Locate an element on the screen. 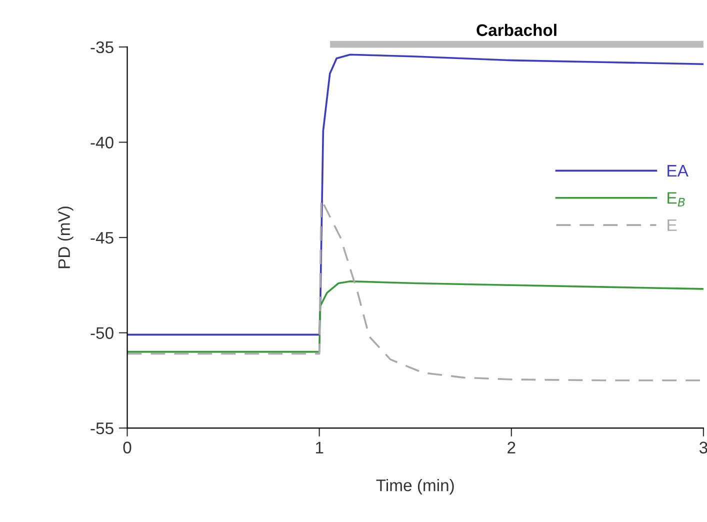 This screenshot has height=522, width=707. x-tick-label: 0 is located at coordinates (127, 448).